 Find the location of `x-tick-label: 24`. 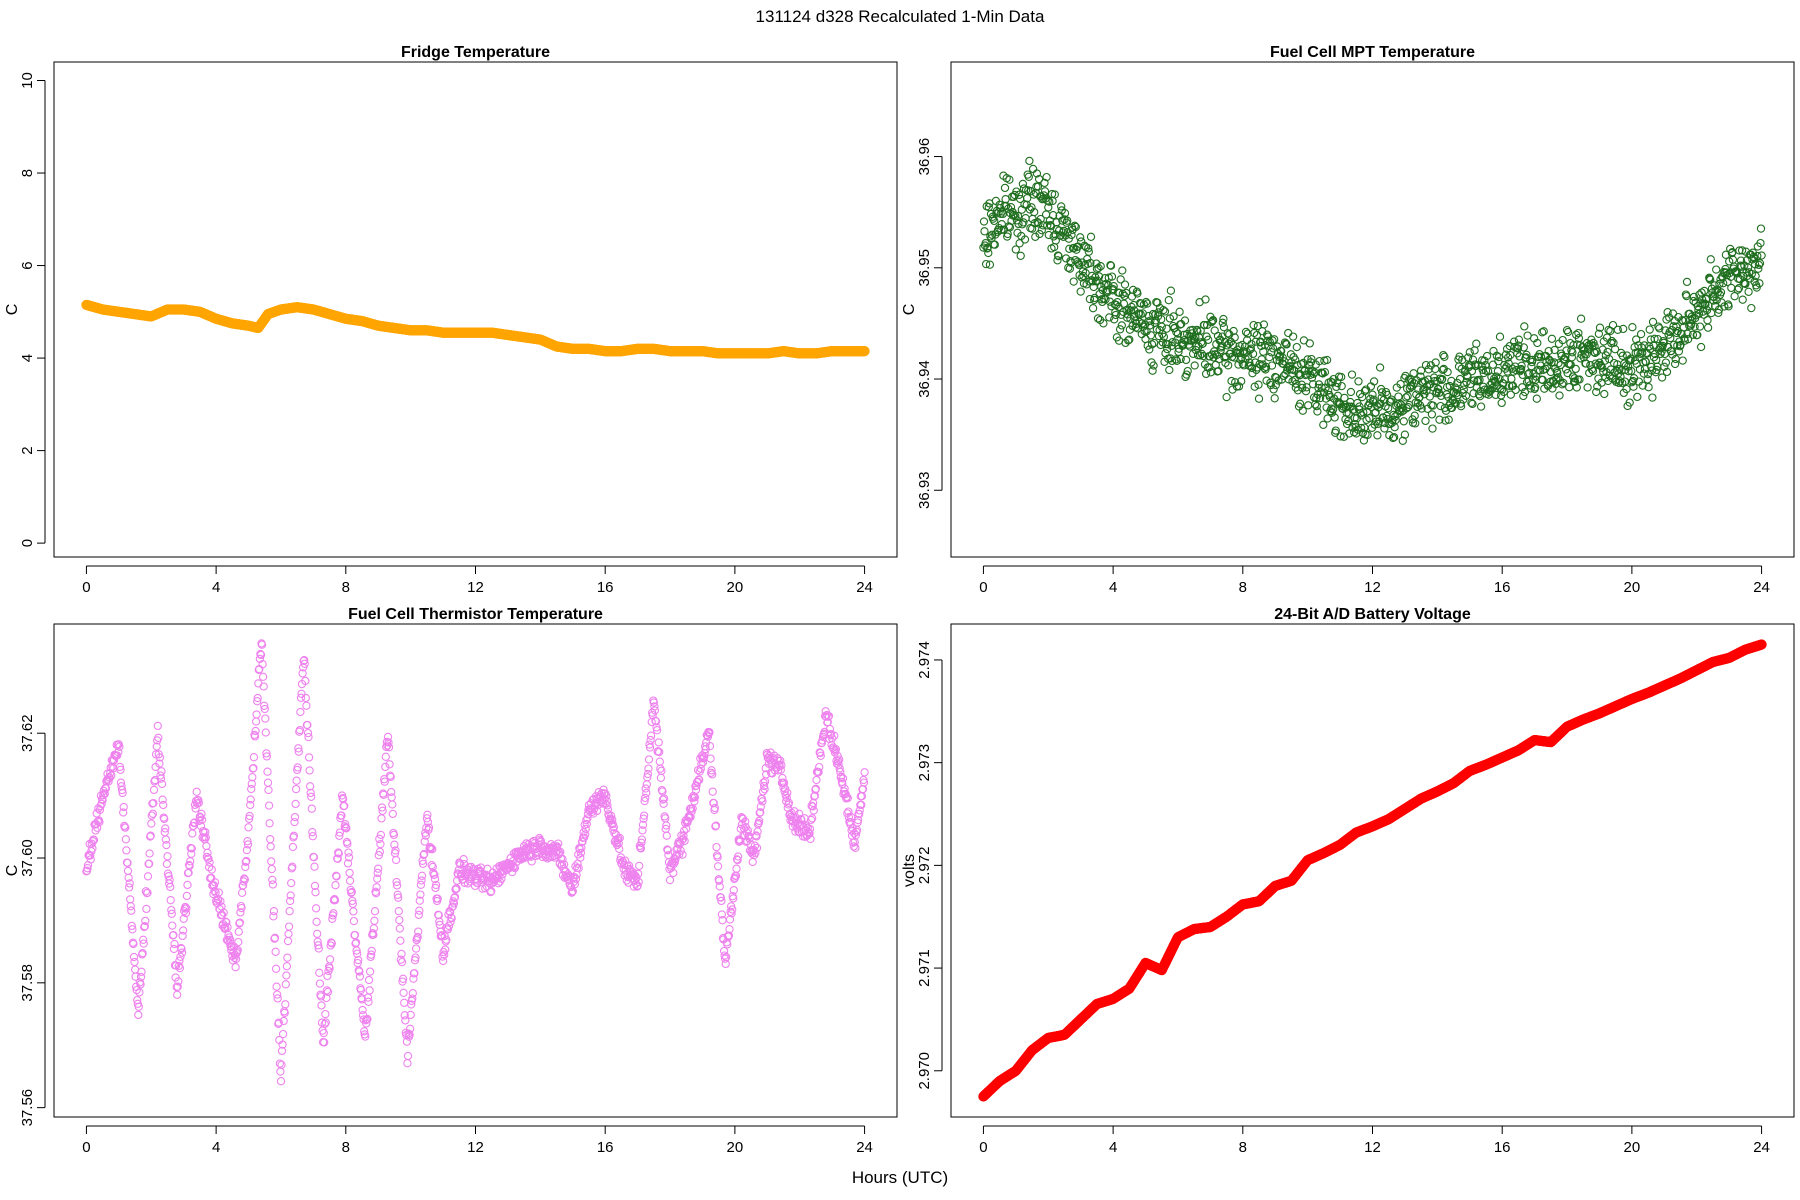

x-tick-label: 24 is located at coordinates (864, 587).